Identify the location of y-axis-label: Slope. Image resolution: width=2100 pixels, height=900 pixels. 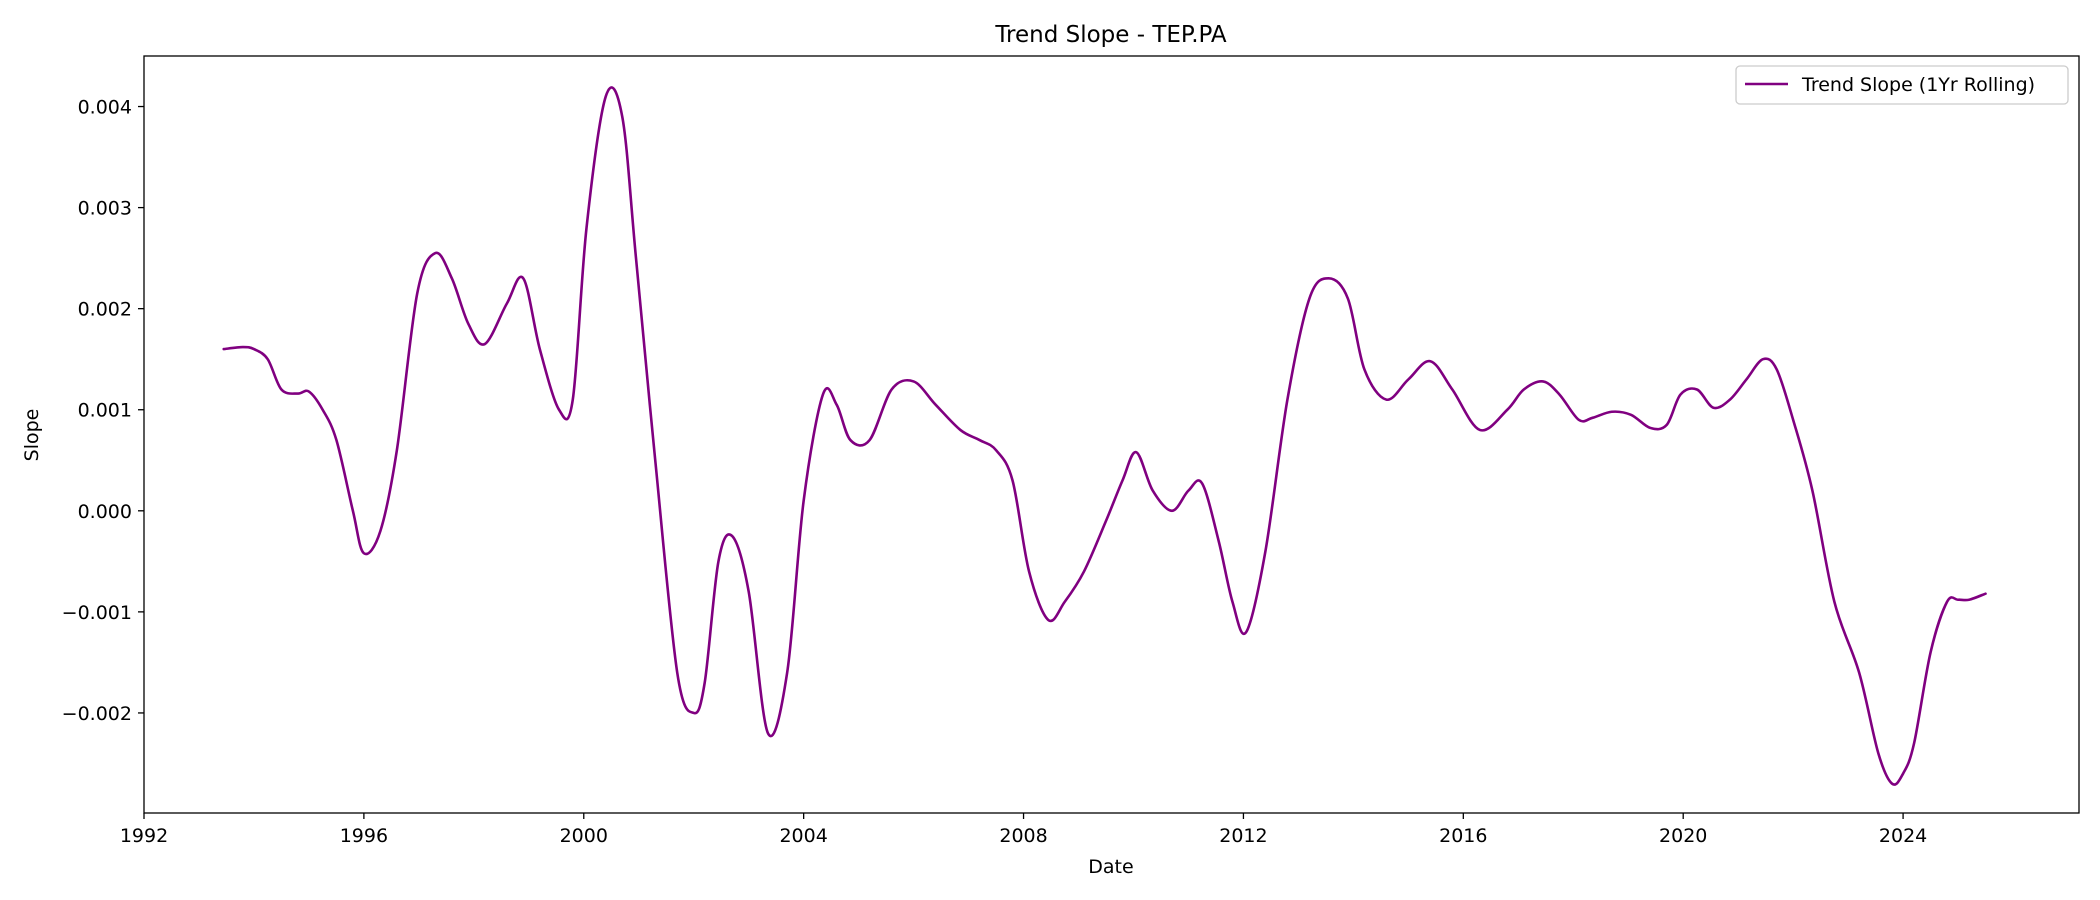
(32, 435).